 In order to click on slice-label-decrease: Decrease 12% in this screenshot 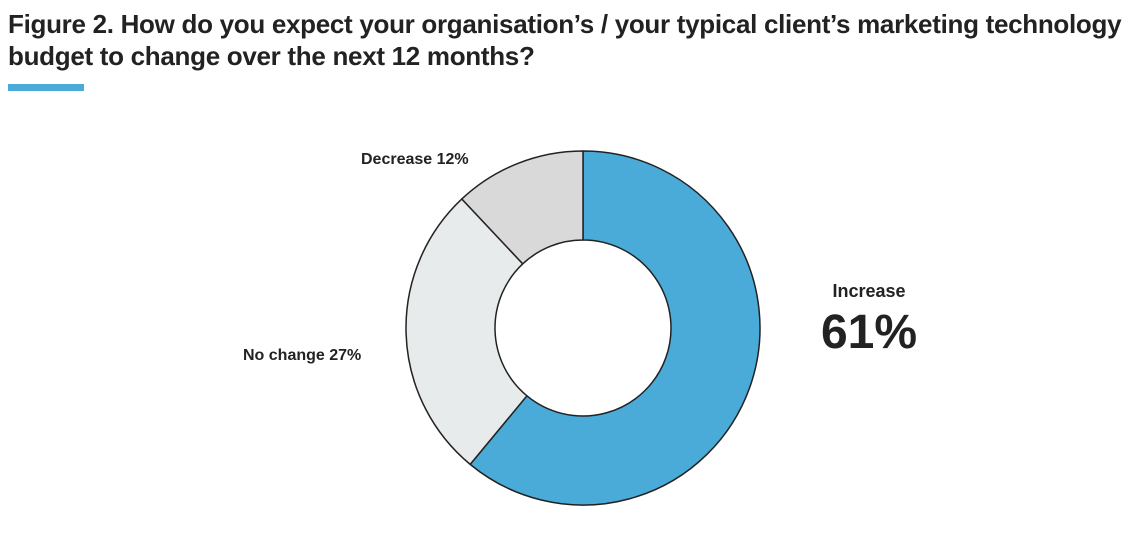, I will do `click(415, 159)`.